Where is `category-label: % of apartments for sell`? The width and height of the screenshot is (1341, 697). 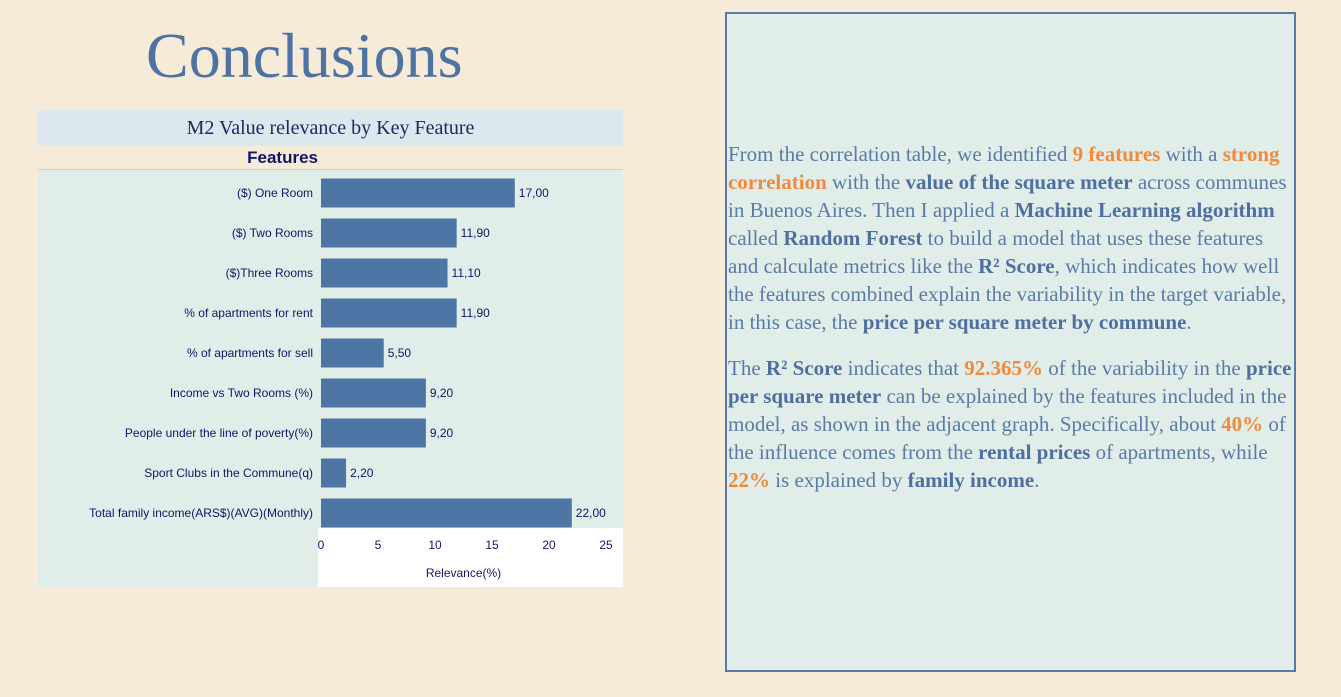 category-label: % of apartments for sell is located at coordinates (250, 353).